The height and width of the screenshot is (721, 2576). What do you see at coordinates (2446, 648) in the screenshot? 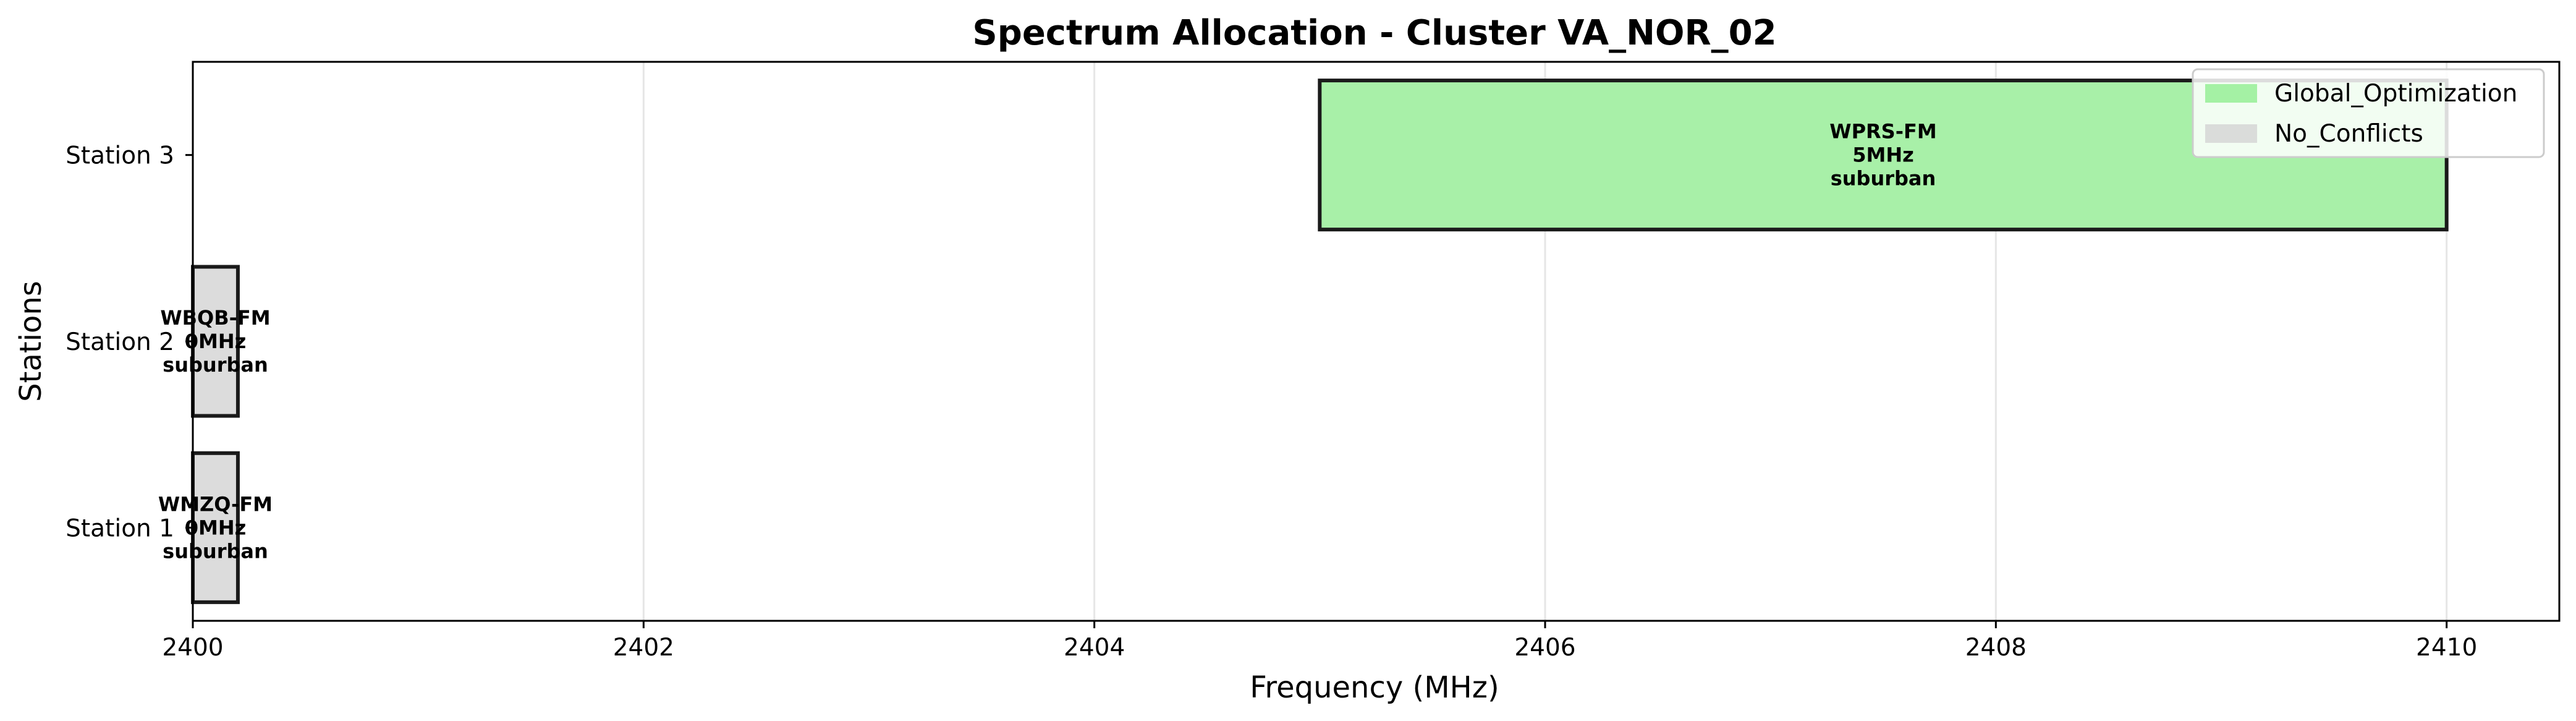
I see `x-tick-label: 2410` at bounding box center [2446, 648].